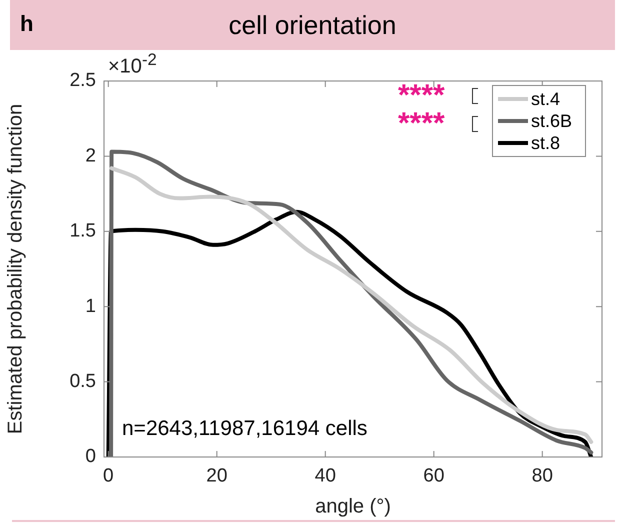 The width and height of the screenshot is (619, 523). What do you see at coordinates (90, 155) in the screenshot?
I see `y-tick-label: 2` at bounding box center [90, 155].